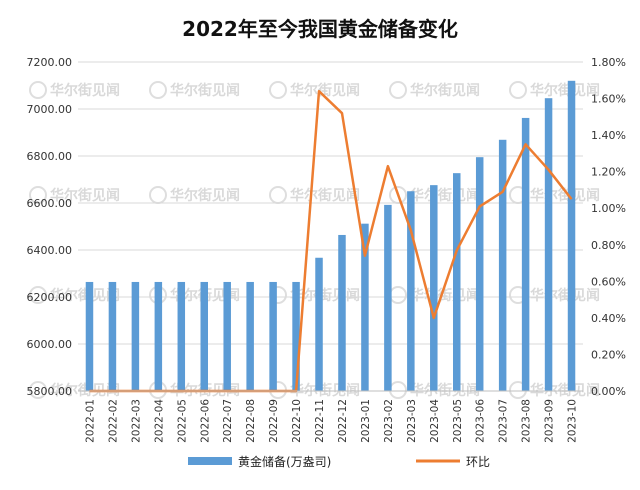 Image resolution: width=640 pixels, height=490 pixels. Describe the element at coordinates (608, 172) in the screenshot. I see `y-right-tick-label: 1.20%` at that location.